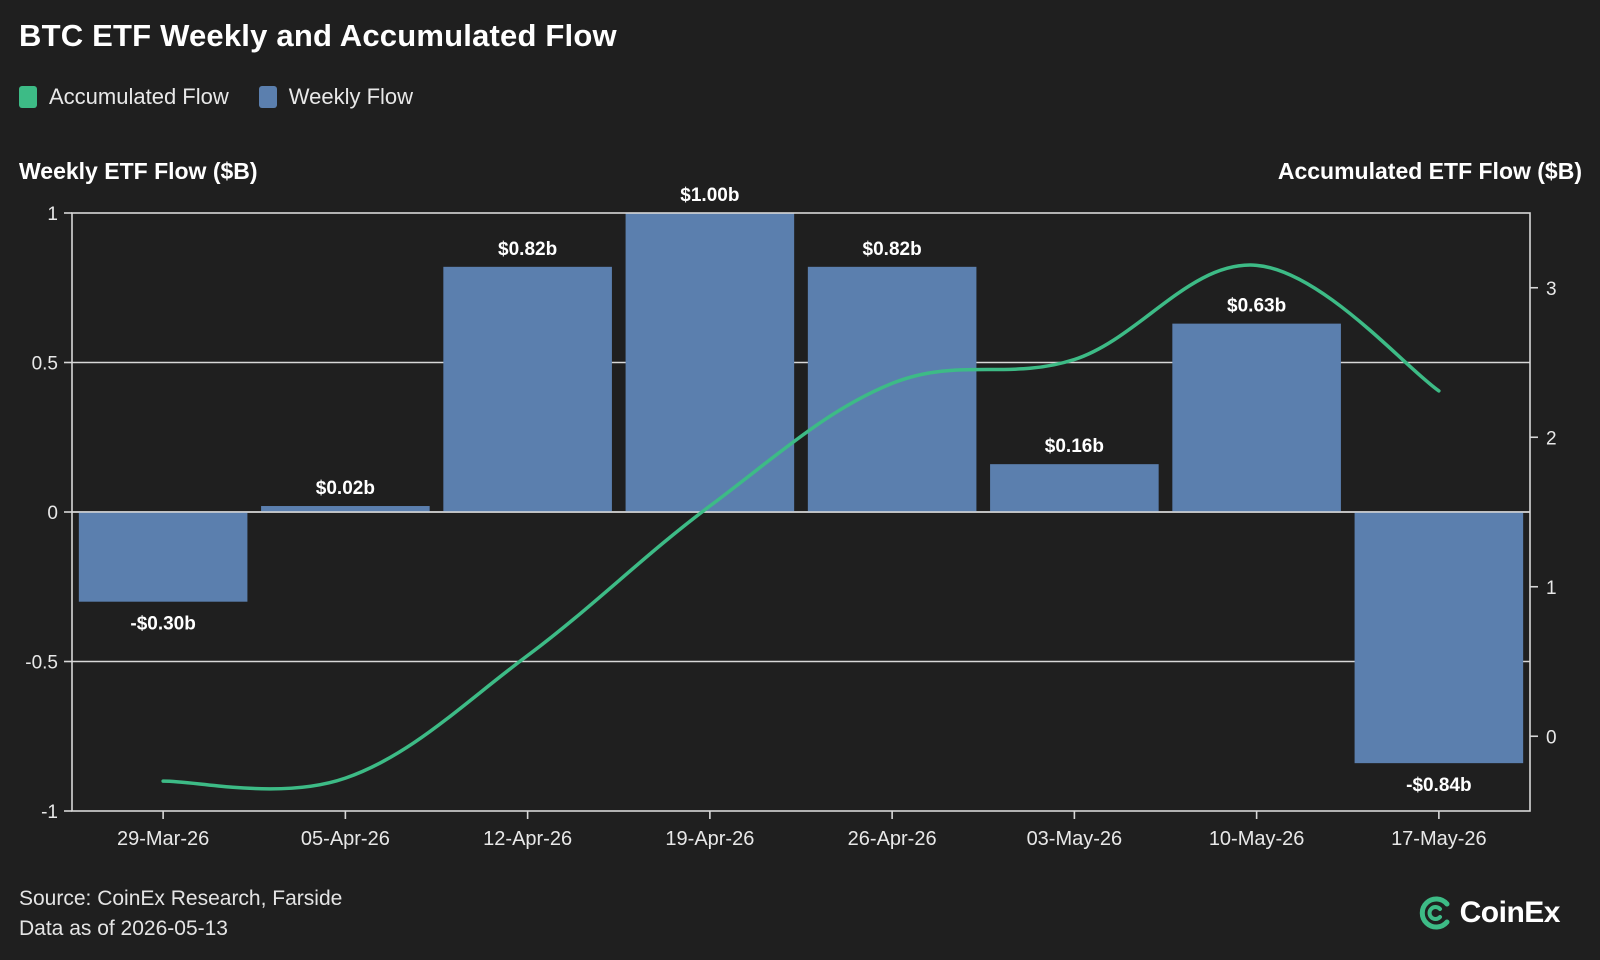 The image size is (1600, 960). I want to click on right-axis-tick-label: 3, so click(1551, 289).